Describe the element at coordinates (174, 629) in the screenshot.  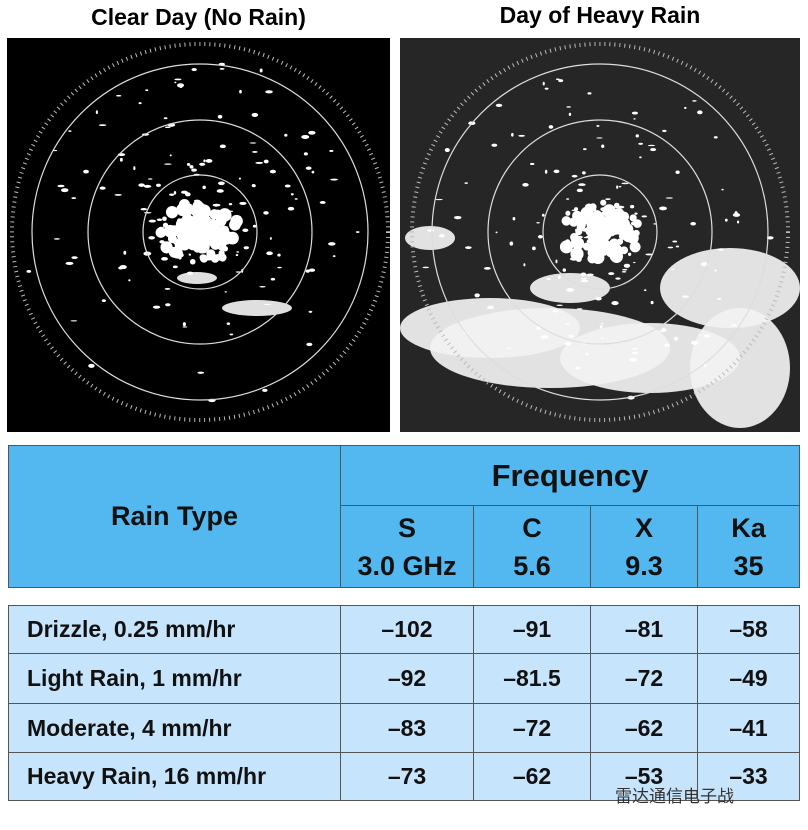
I see `table-cell: Drizzle, 0.25 mm/hr` at that location.